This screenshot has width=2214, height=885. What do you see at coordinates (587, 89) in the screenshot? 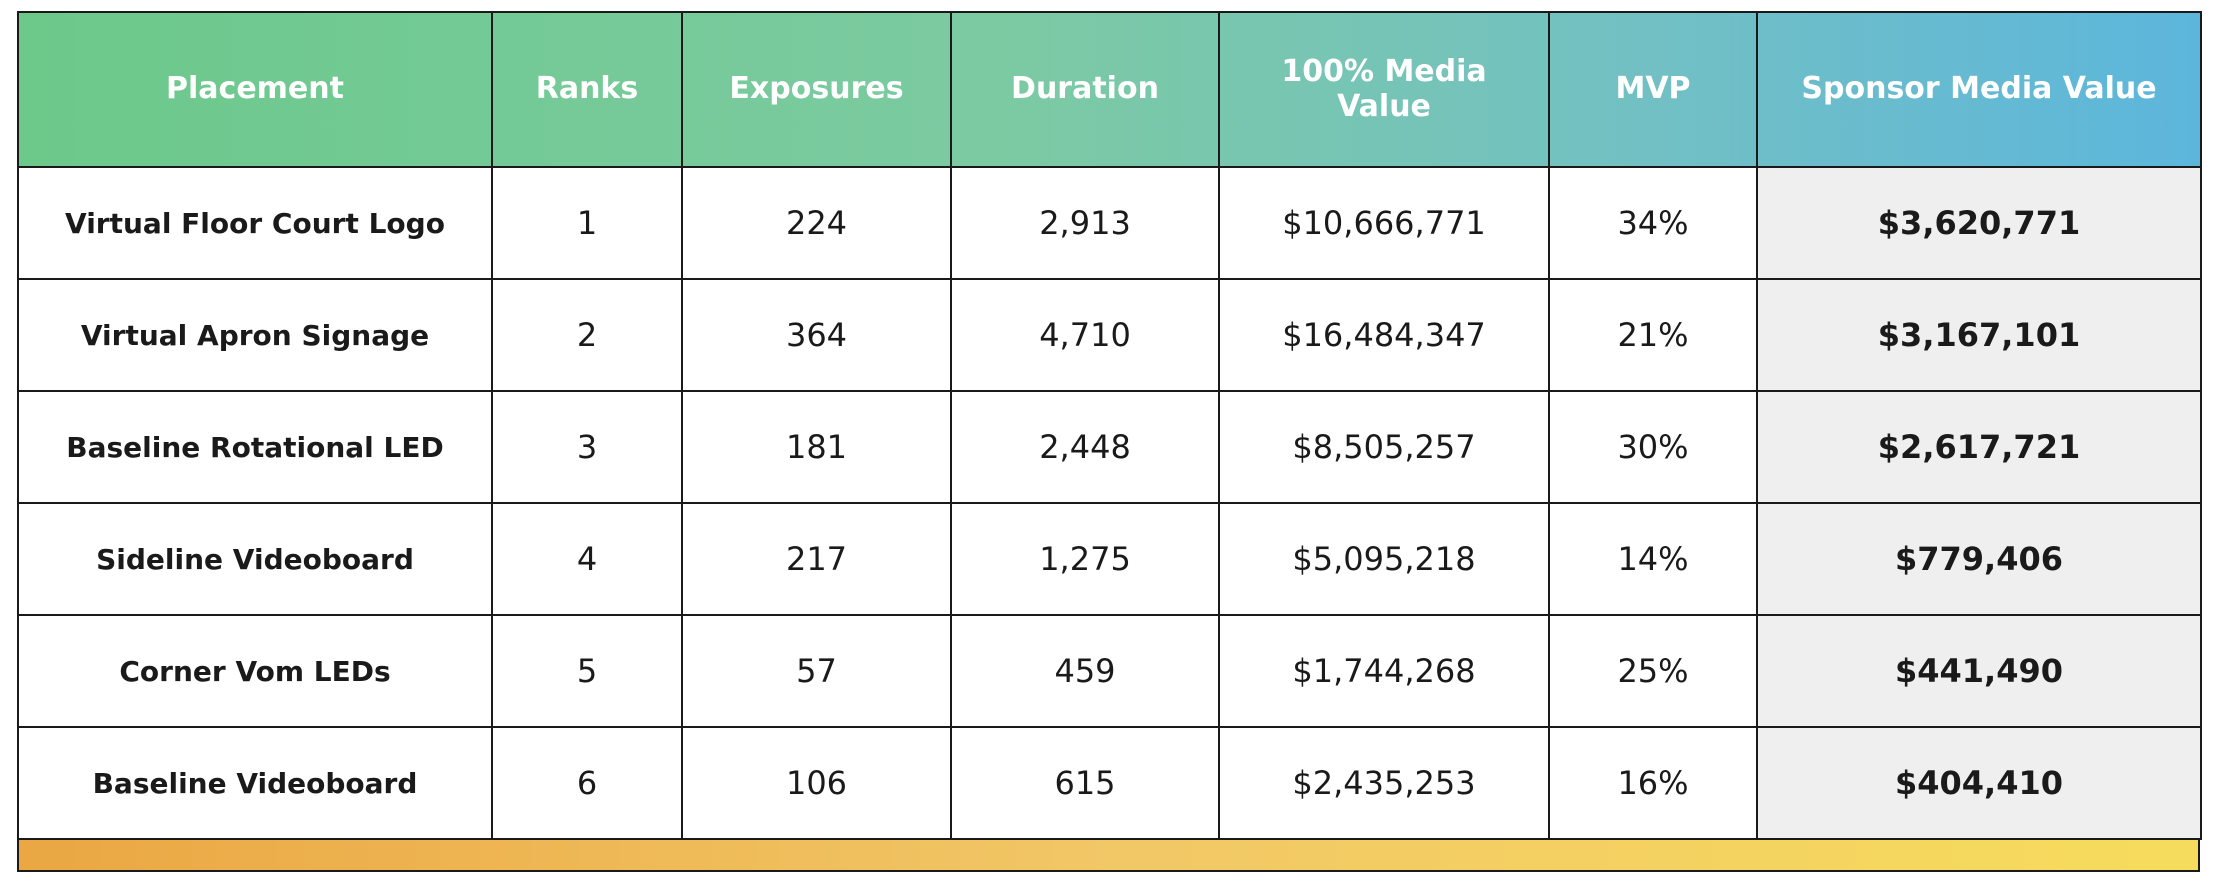
I see `header-cell: Ranks` at bounding box center [587, 89].